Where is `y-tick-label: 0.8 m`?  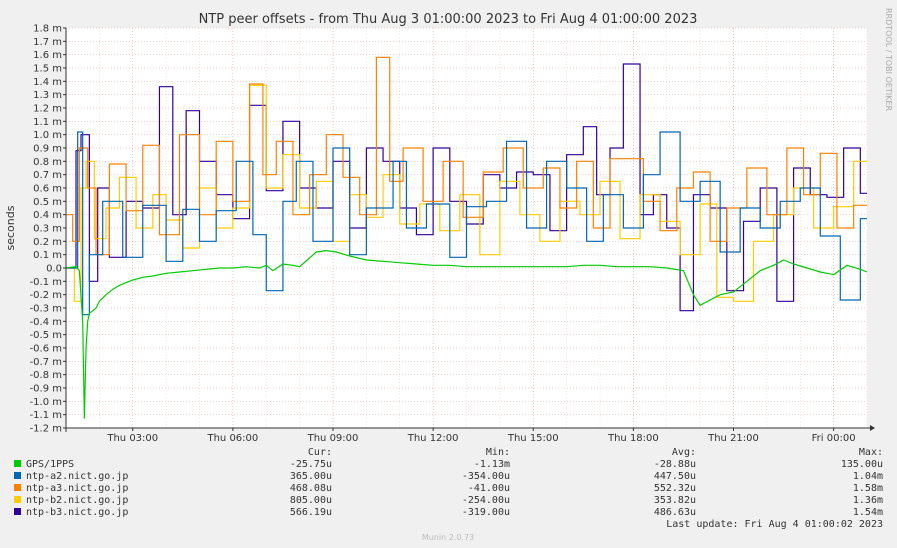 y-tick-label: 0.8 m is located at coordinates (47, 162).